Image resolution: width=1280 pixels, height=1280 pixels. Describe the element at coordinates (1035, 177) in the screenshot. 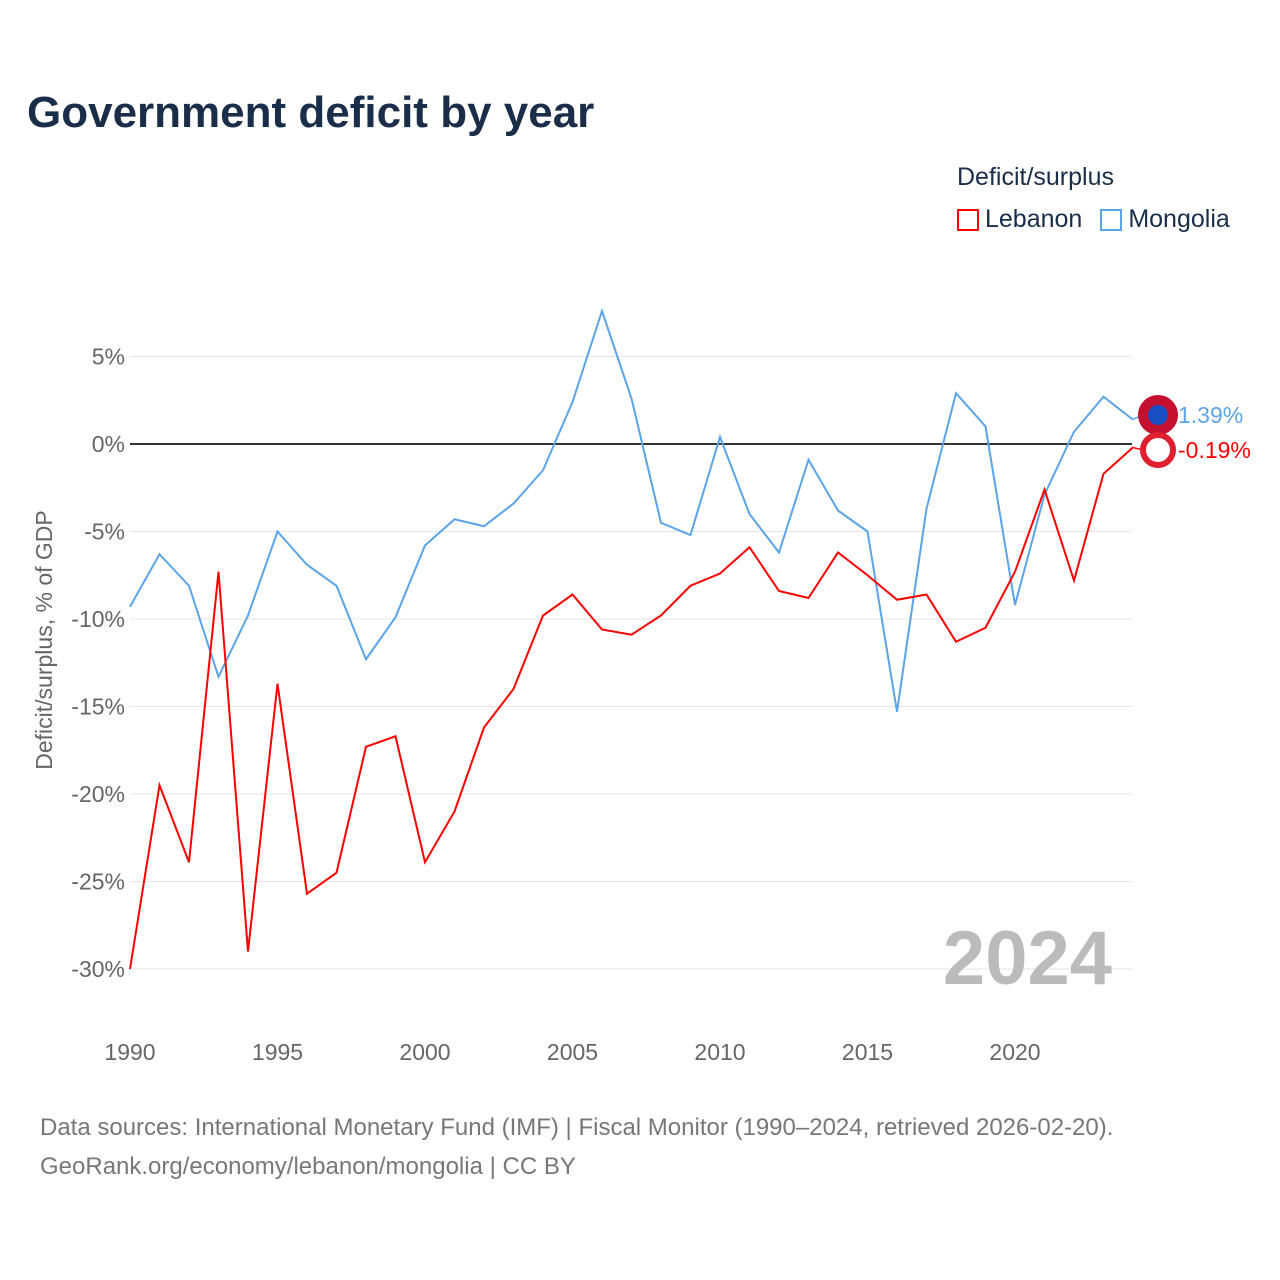

I see `legend-title: Deficit/surplus` at that location.